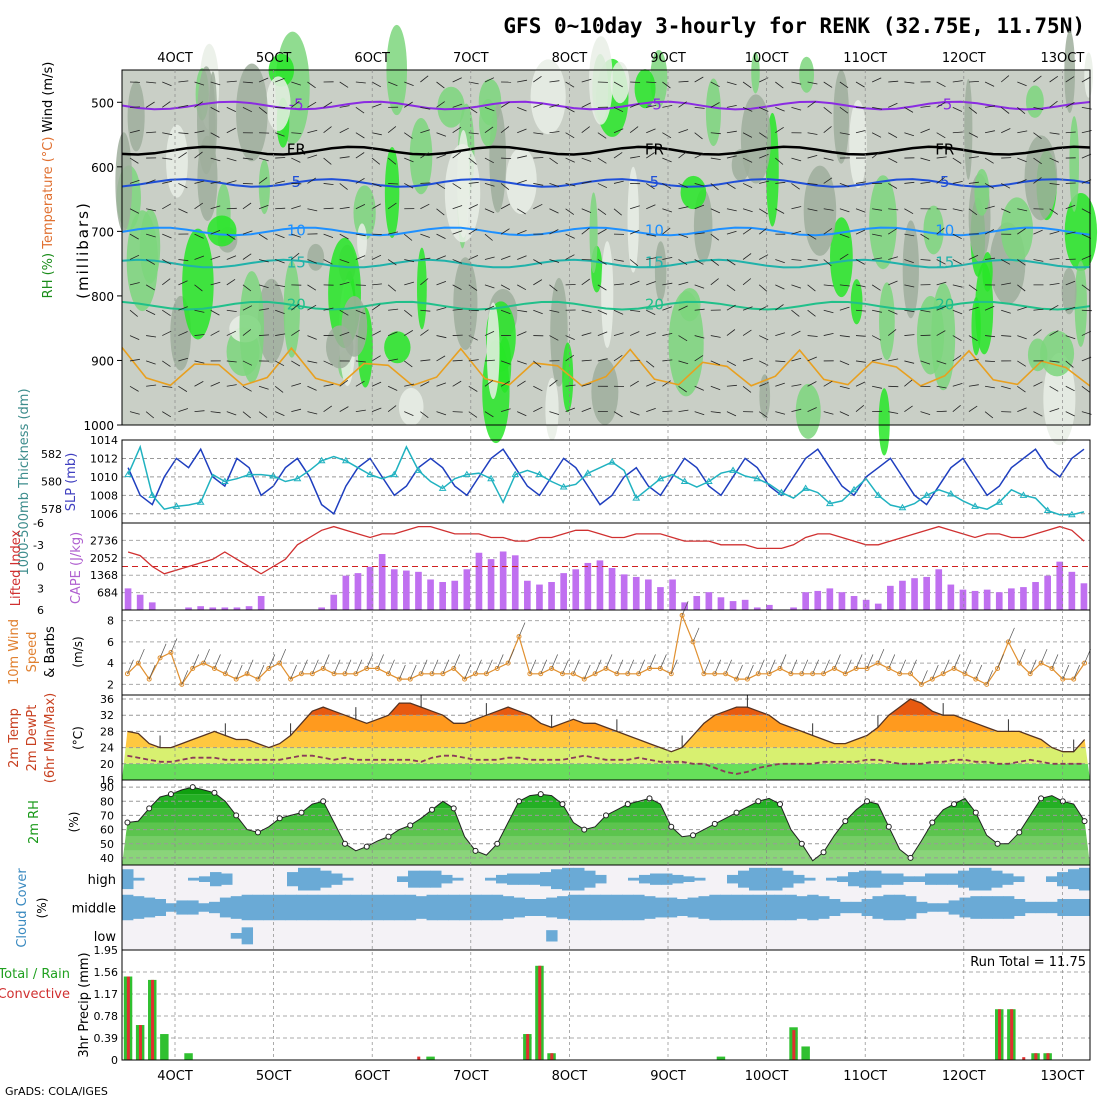 The height and width of the screenshot is (1100, 1100). Describe the element at coordinates (1028, 962) in the screenshot. I see `run-total-label: Run Total = 11.75` at that location.